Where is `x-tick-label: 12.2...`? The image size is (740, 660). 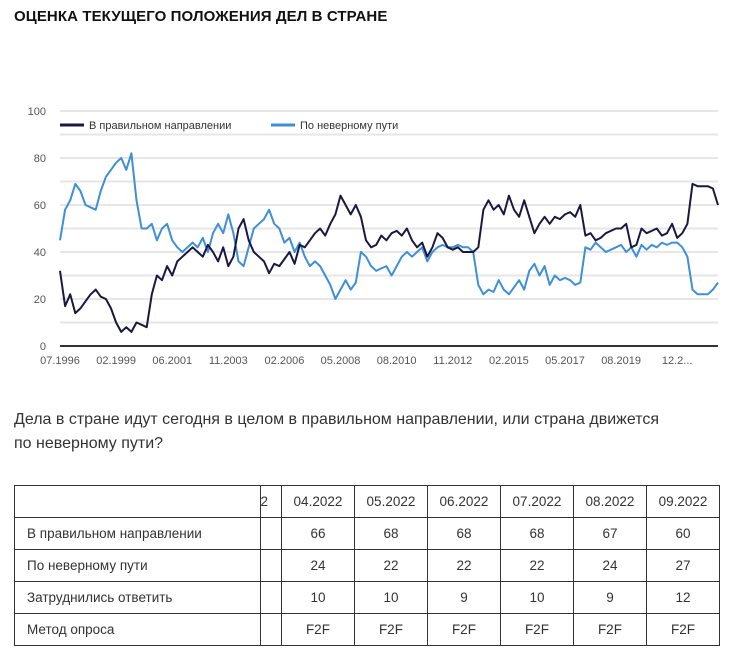 x-tick-label: 12.2... is located at coordinates (677, 361).